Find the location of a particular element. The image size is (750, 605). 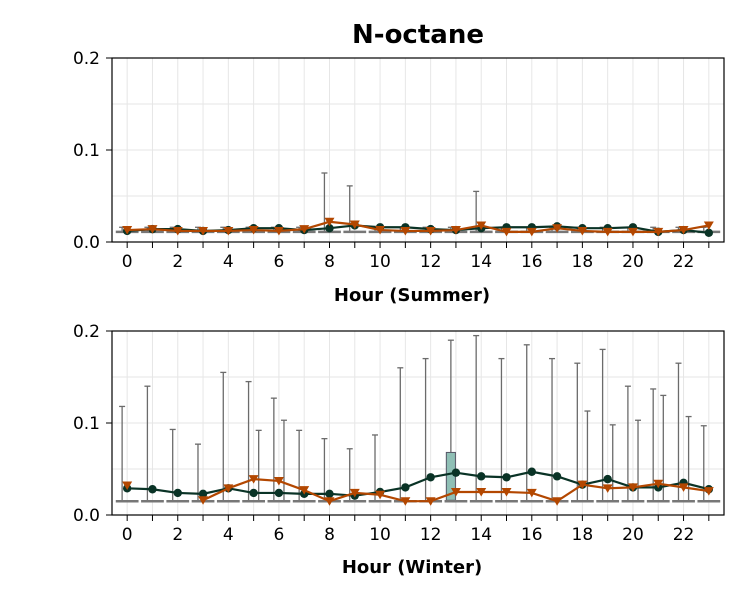

x-axis-label: Hour (Winter) is located at coordinates (412, 567).